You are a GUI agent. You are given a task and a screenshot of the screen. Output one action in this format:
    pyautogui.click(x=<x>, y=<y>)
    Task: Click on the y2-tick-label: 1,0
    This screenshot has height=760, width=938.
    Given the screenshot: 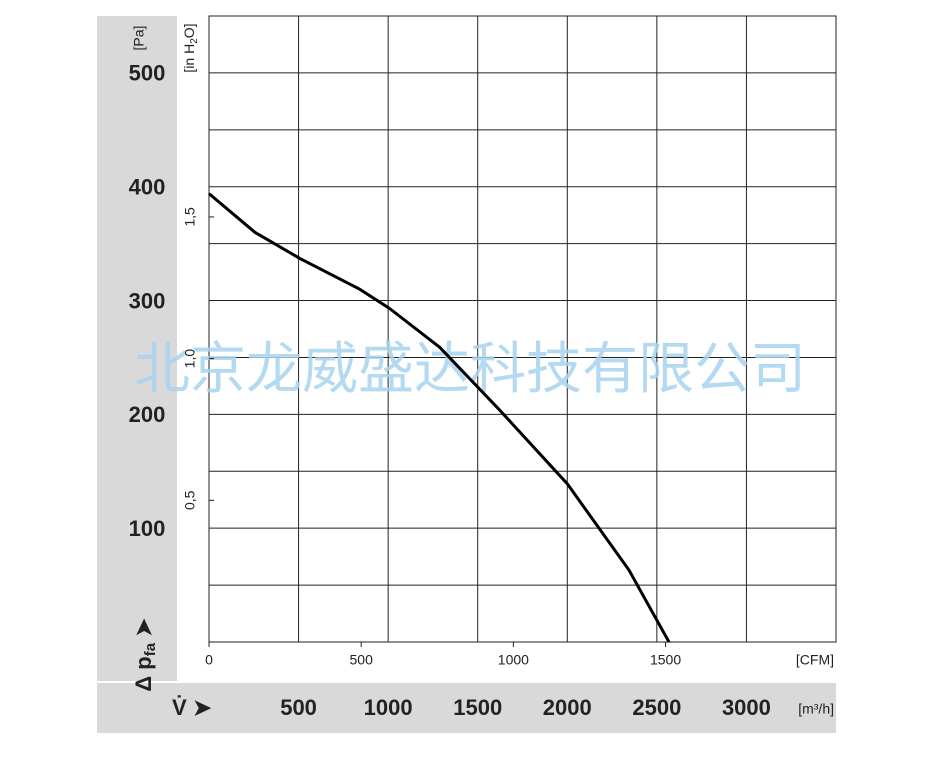 What is the action you would take?
    pyautogui.click(x=190, y=359)
    